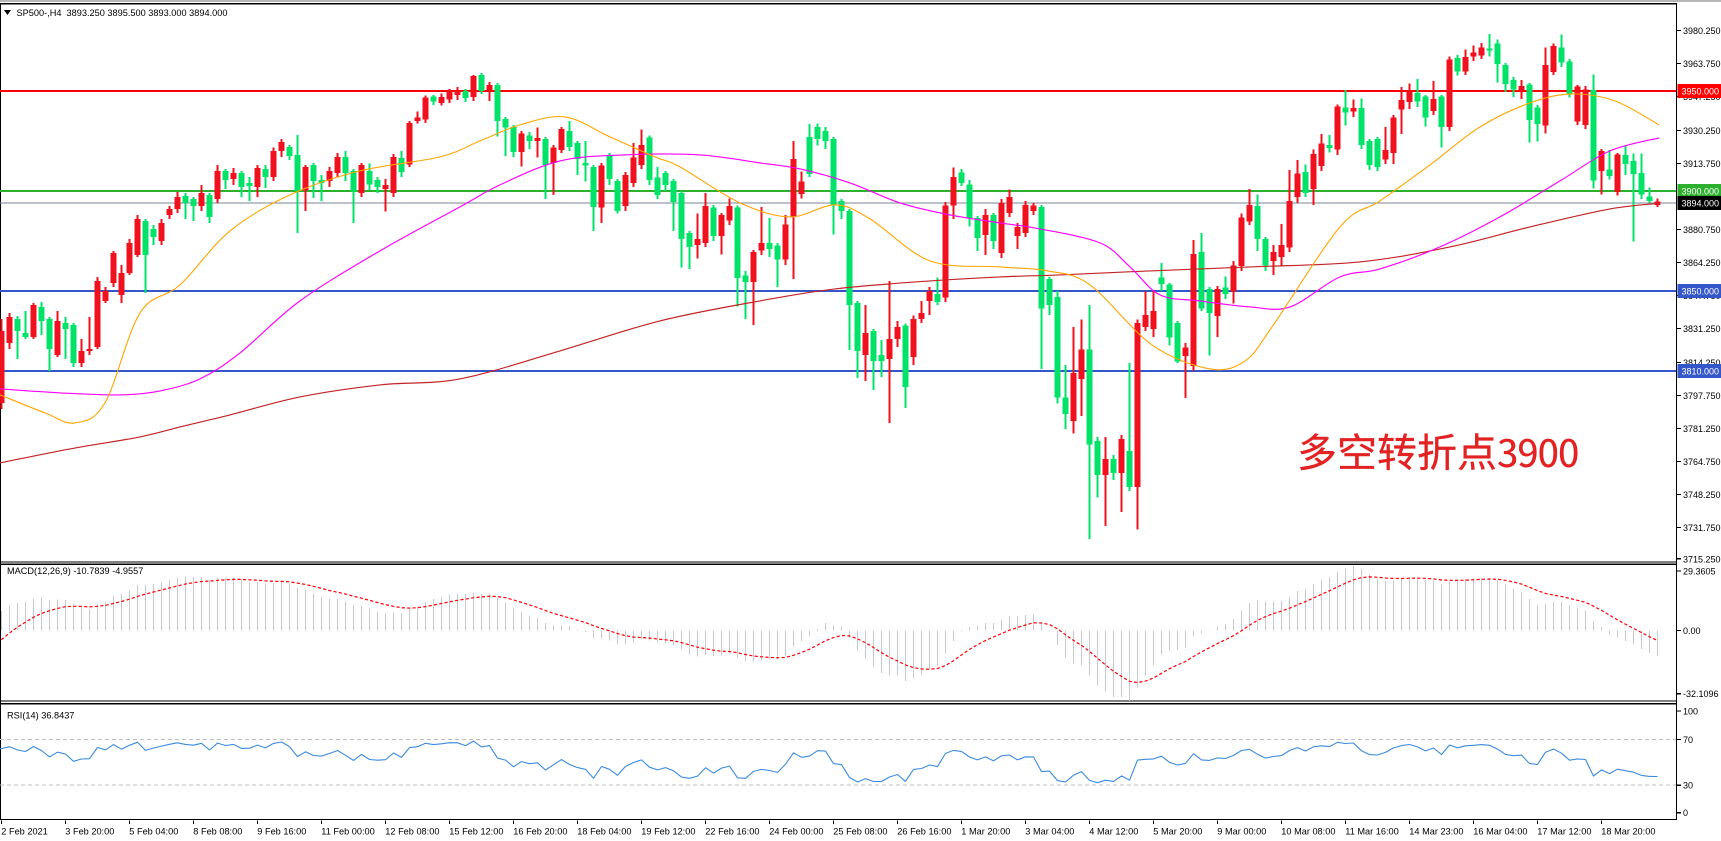 This screenshot has width=1721, height=841. What do you see at coordinates (347, 832) in the screenshot?
I see `svg-text: 11 Feb 00:00` at bounding box center [347, 832].